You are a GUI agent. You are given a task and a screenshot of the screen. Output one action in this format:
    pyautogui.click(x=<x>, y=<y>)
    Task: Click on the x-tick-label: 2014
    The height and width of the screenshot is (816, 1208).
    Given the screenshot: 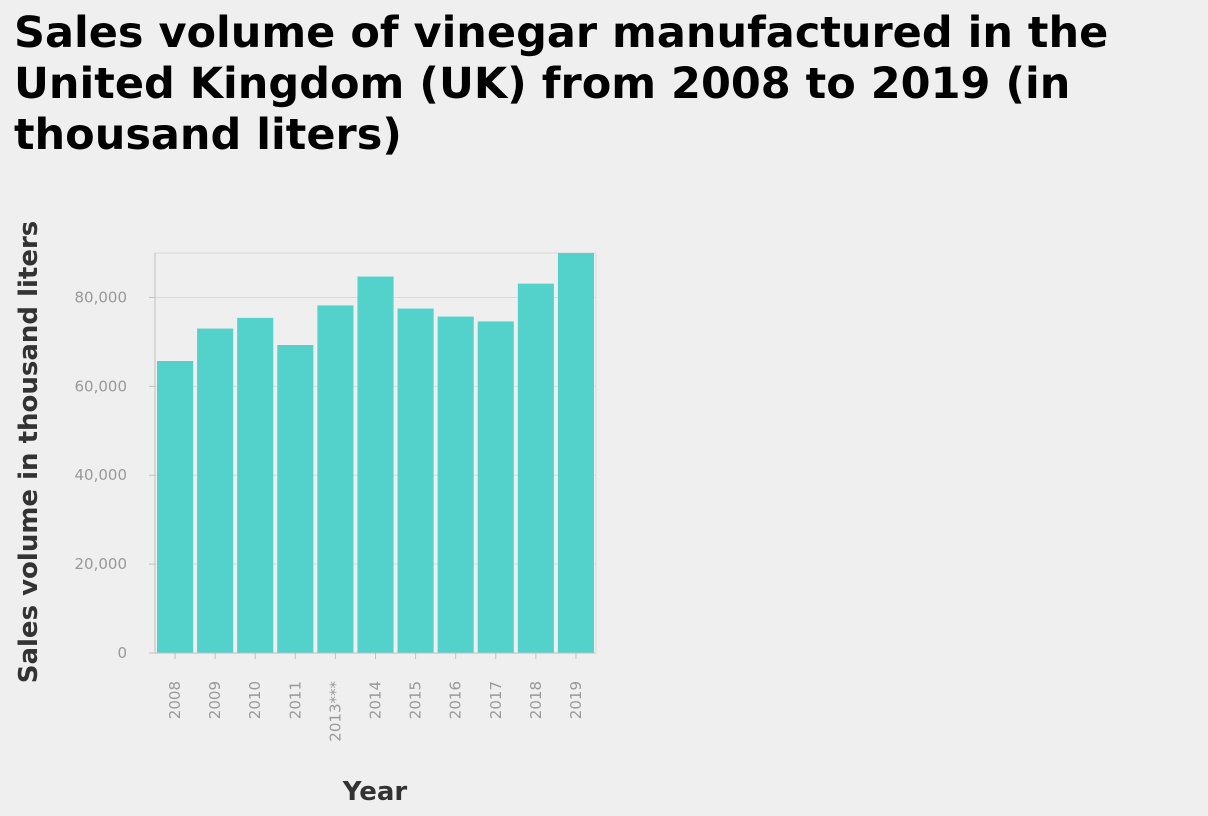 What is the action you would take?
    pyautogui.click(x=376, y=700)
    